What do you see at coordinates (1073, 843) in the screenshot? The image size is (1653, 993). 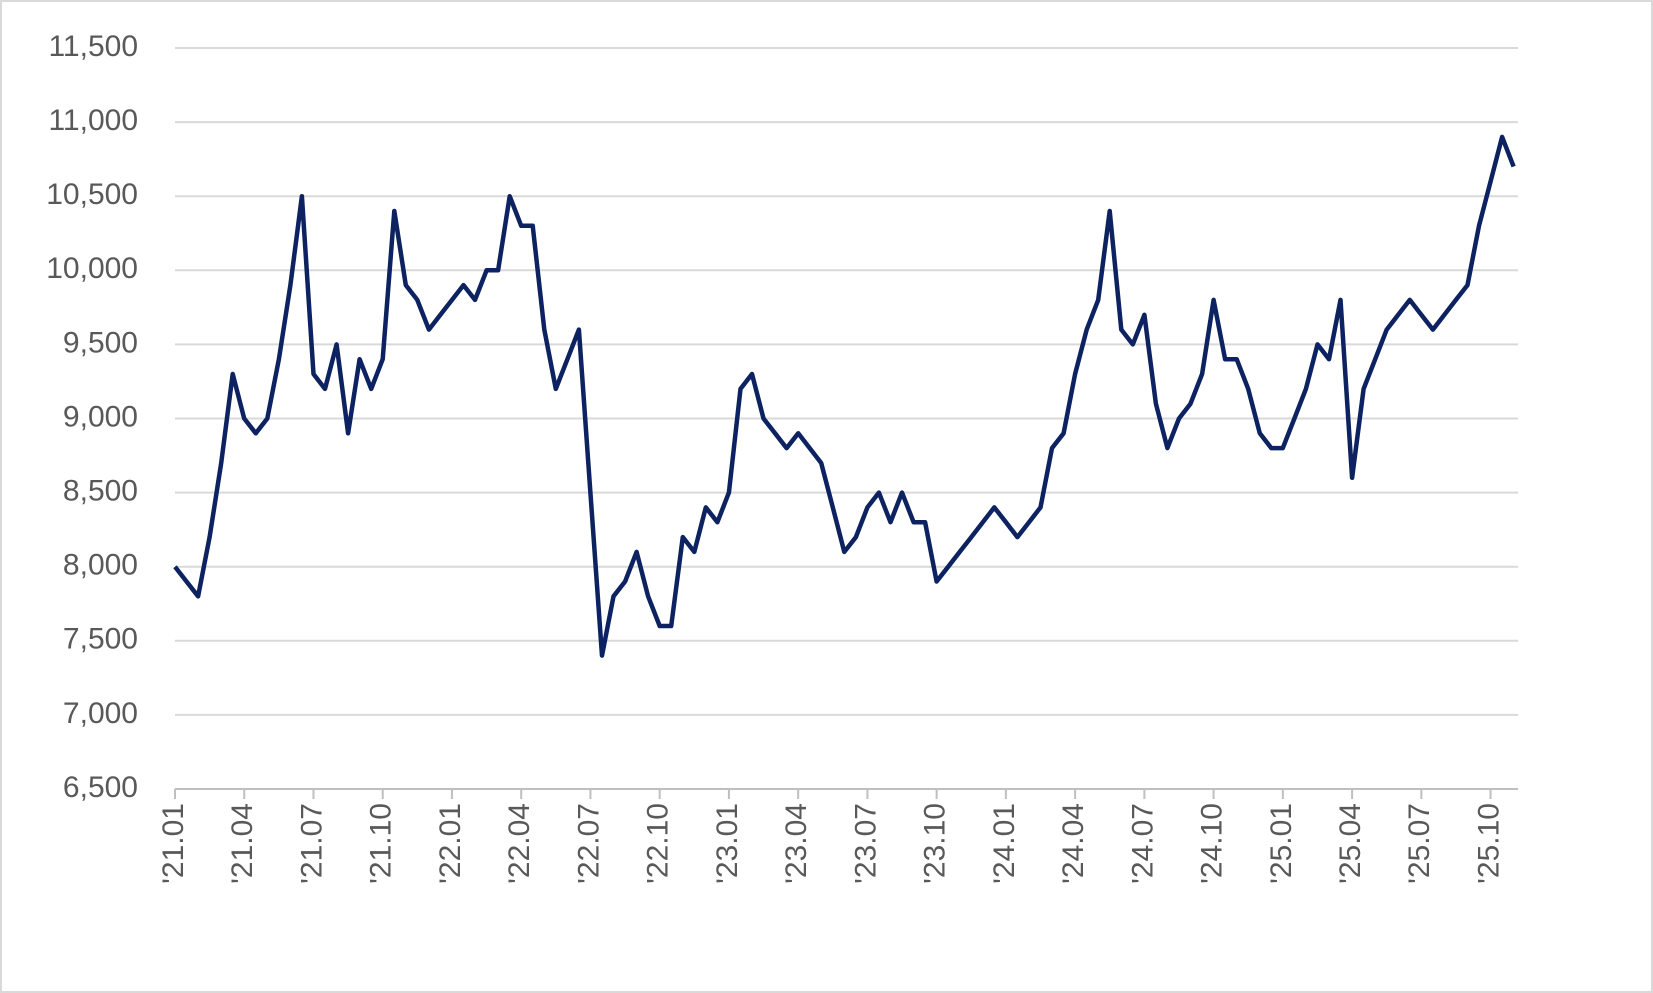 I see `x-tick-label: '24.04` at bounding box center [1073, 843].